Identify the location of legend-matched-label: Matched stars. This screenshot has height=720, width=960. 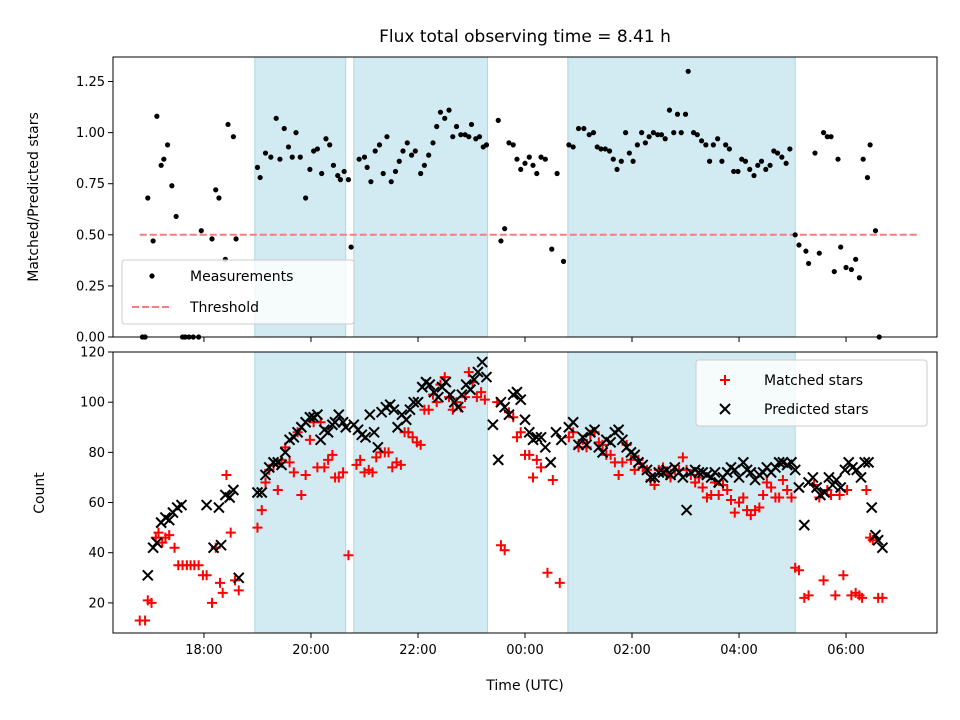
(813, 381).